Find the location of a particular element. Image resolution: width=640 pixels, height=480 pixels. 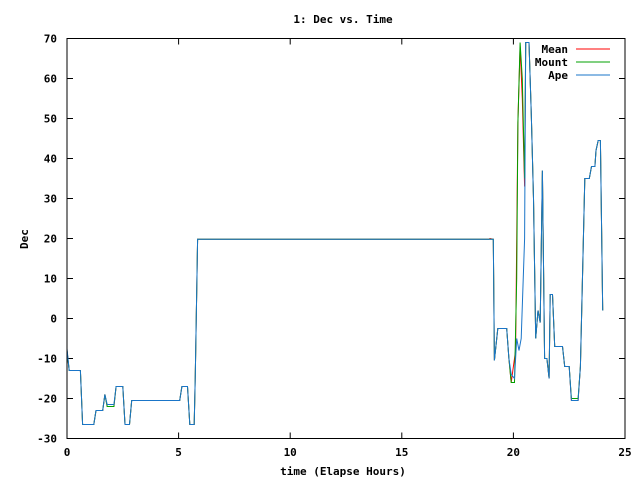

x-tick-label: 10 is located at coordinates (290, 452).